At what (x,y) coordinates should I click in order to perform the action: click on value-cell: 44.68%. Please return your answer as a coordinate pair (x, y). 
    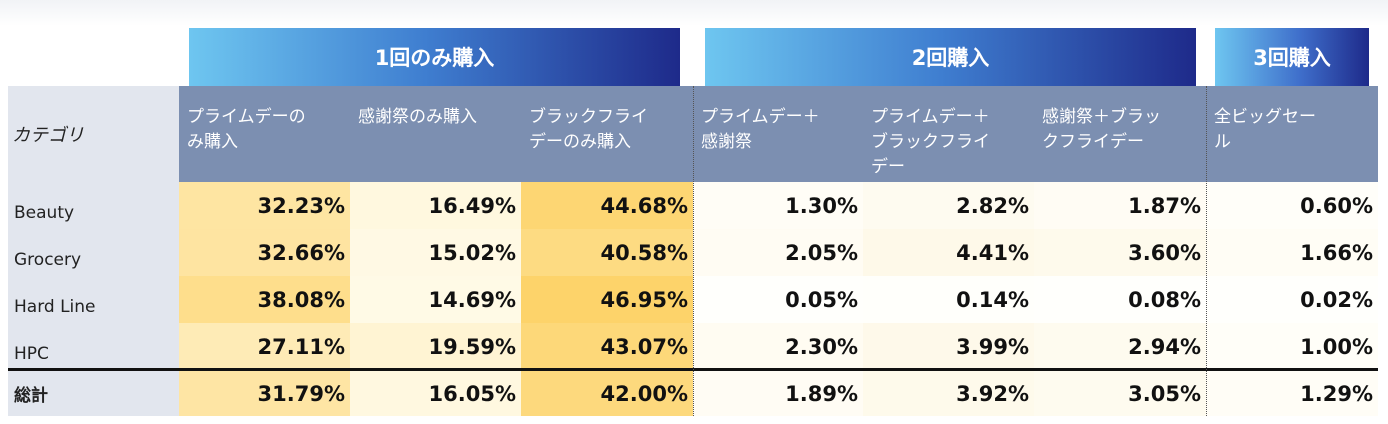
    Looking at the image, I should click on (607, 205).